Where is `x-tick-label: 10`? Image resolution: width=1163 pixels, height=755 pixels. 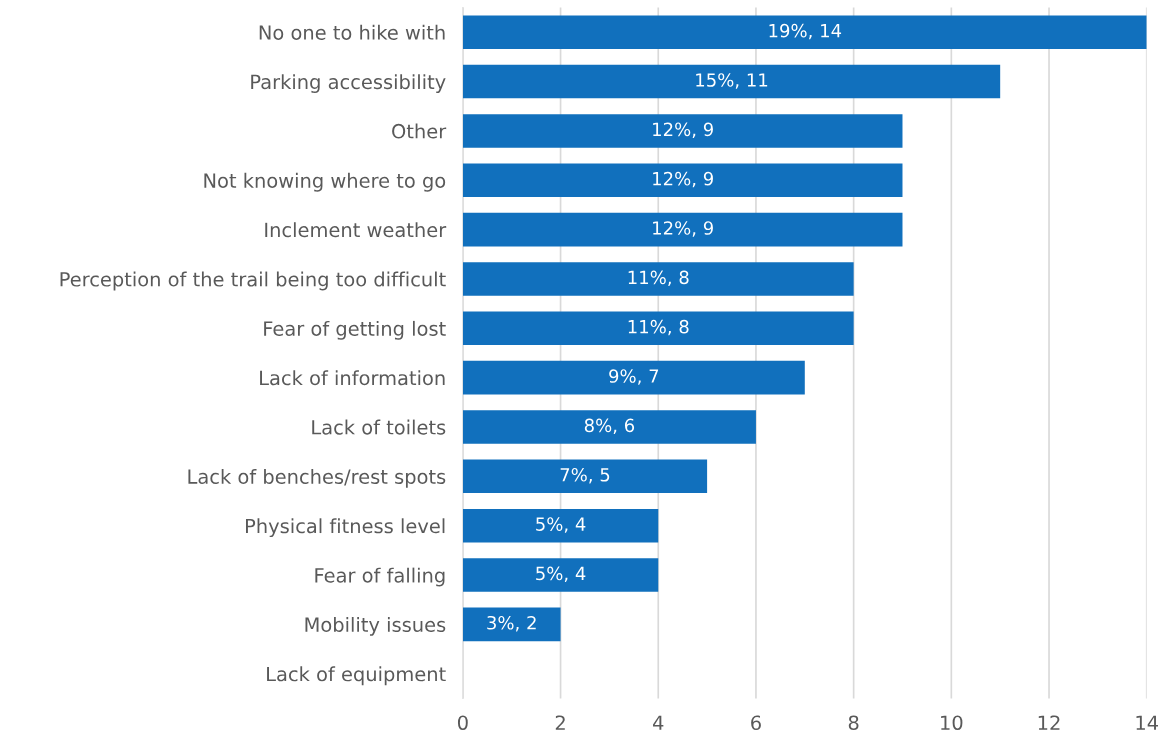
x-tick-label: 10 is located at coordinates (952, 723).